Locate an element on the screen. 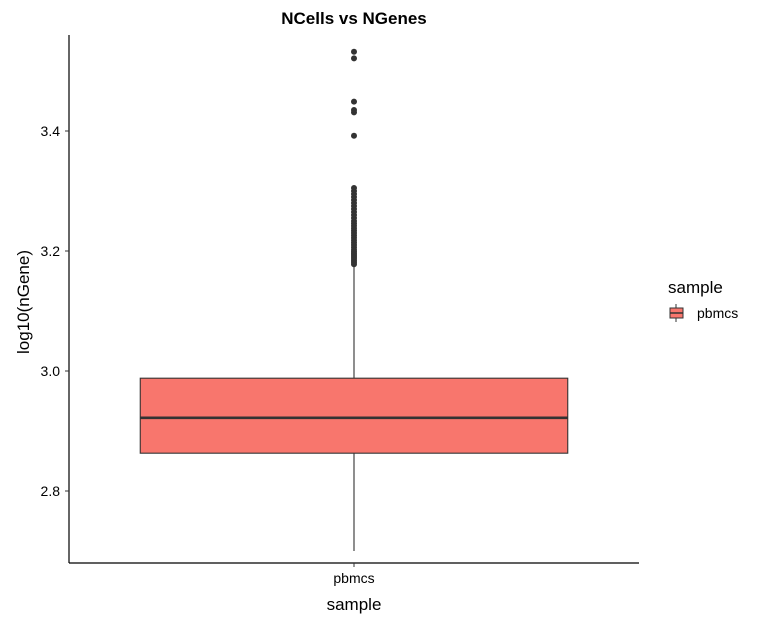 This screenshot has height=625, width=762. box-iqr is located at coordinates (354, 415).